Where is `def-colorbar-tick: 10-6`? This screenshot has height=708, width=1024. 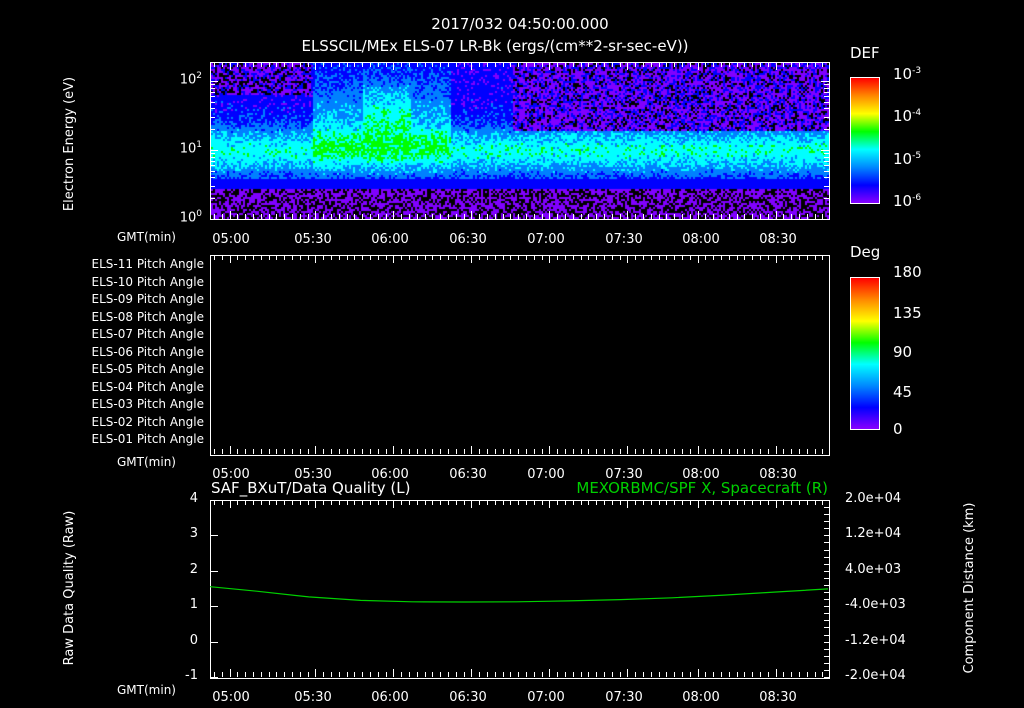
def-colorbar-tick: 10-6 is located at coordinates (907, 201).